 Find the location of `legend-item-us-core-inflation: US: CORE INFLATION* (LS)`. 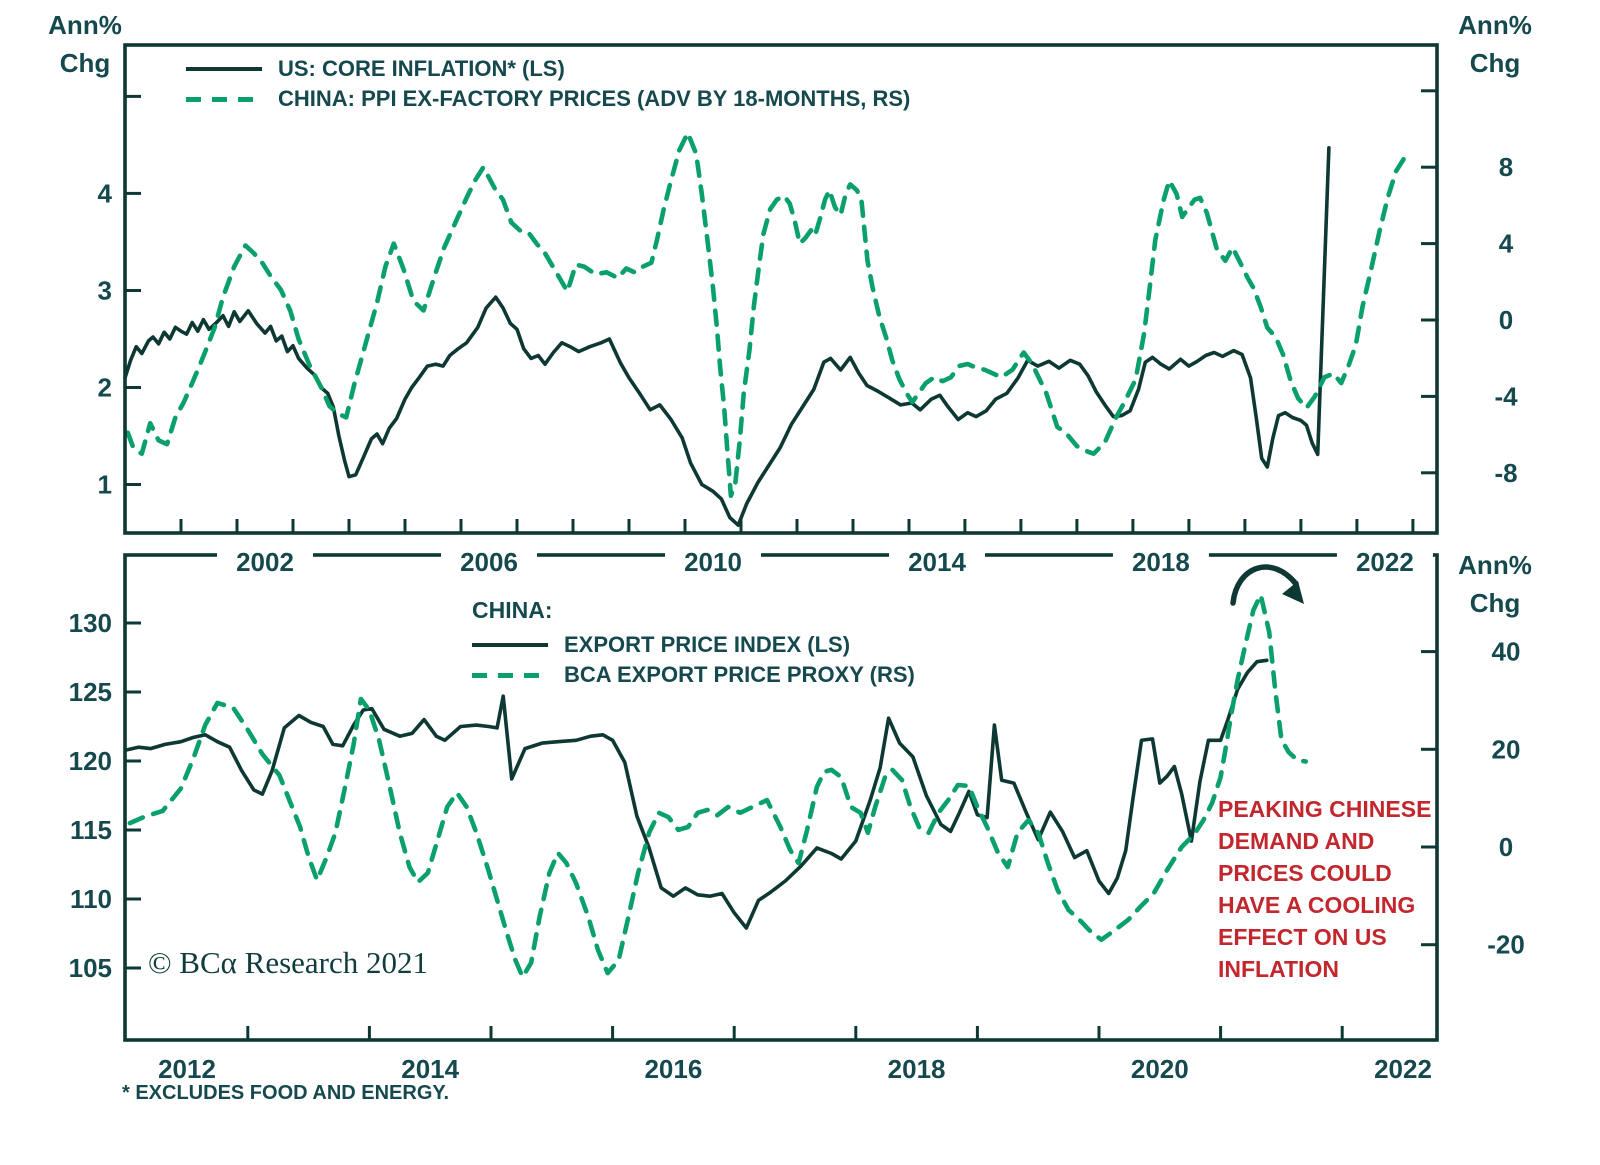

legend-item-us-core-inflation: US: CORE INFLATION* (LS) is located at coordinates (548, 69).